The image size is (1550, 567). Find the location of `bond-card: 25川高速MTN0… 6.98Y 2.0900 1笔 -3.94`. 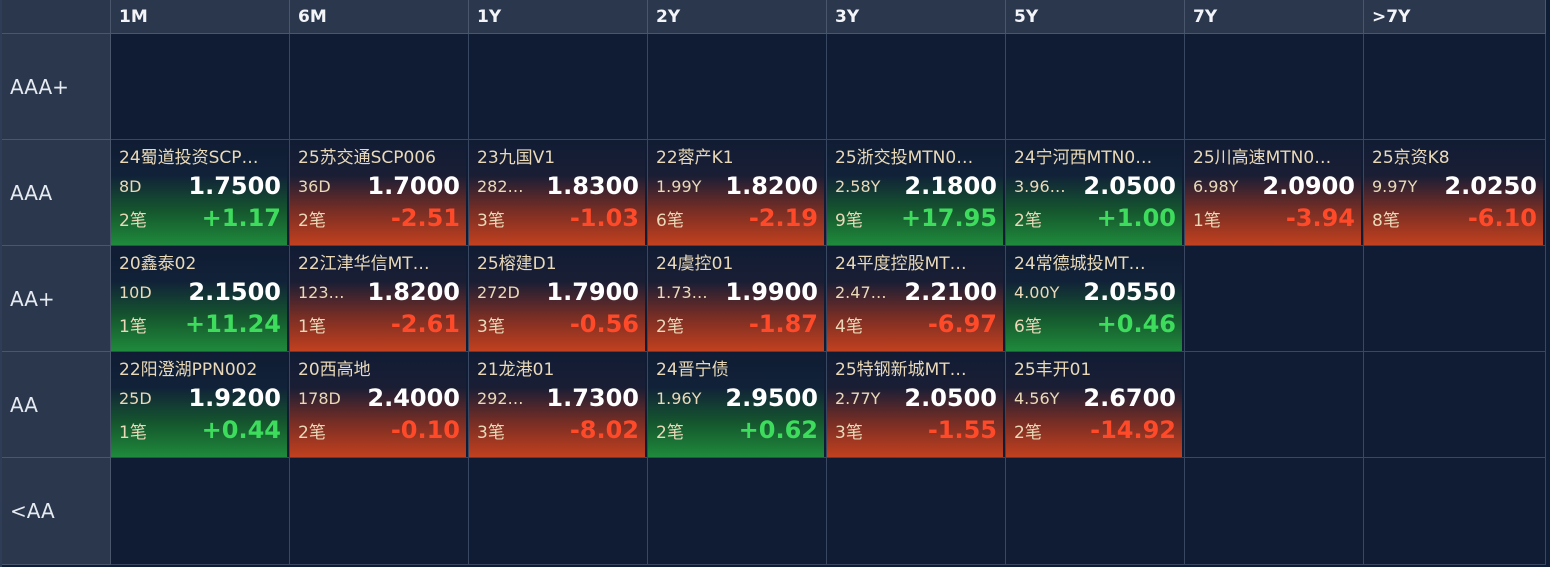

bond-card: 25川高速MTN0… 6.98Y 2.0900 1笔 -3.94 is located at coordinates (1273, 192).